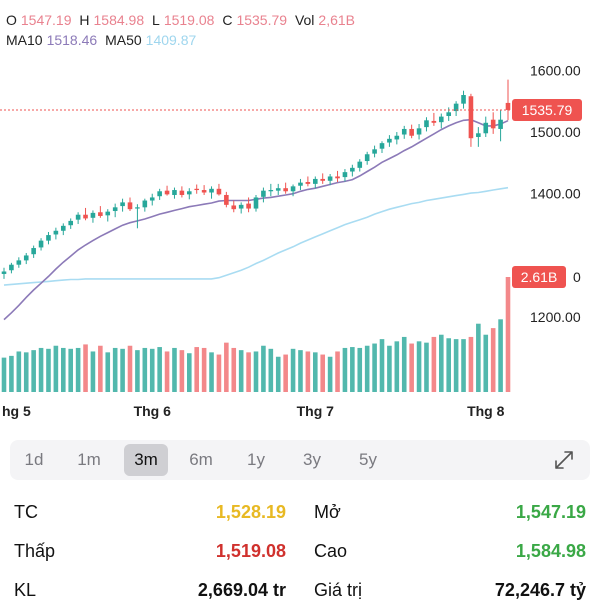 This screenshot has height=610, width=600. What do you see at coordinates (450, 551) in the screenshot?
I see `stat-cao: Cao 1,584.98` at bounding box center [450, 551].